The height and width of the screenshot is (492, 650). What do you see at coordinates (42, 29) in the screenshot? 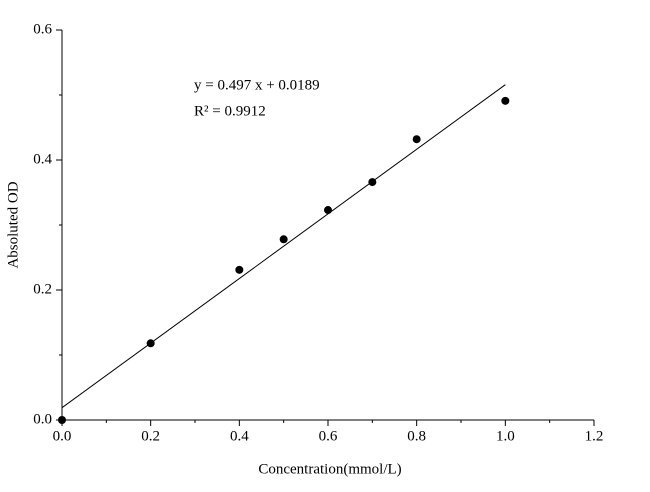
I see `y-tick-label: 0.6` at bounding box center [42, 29].